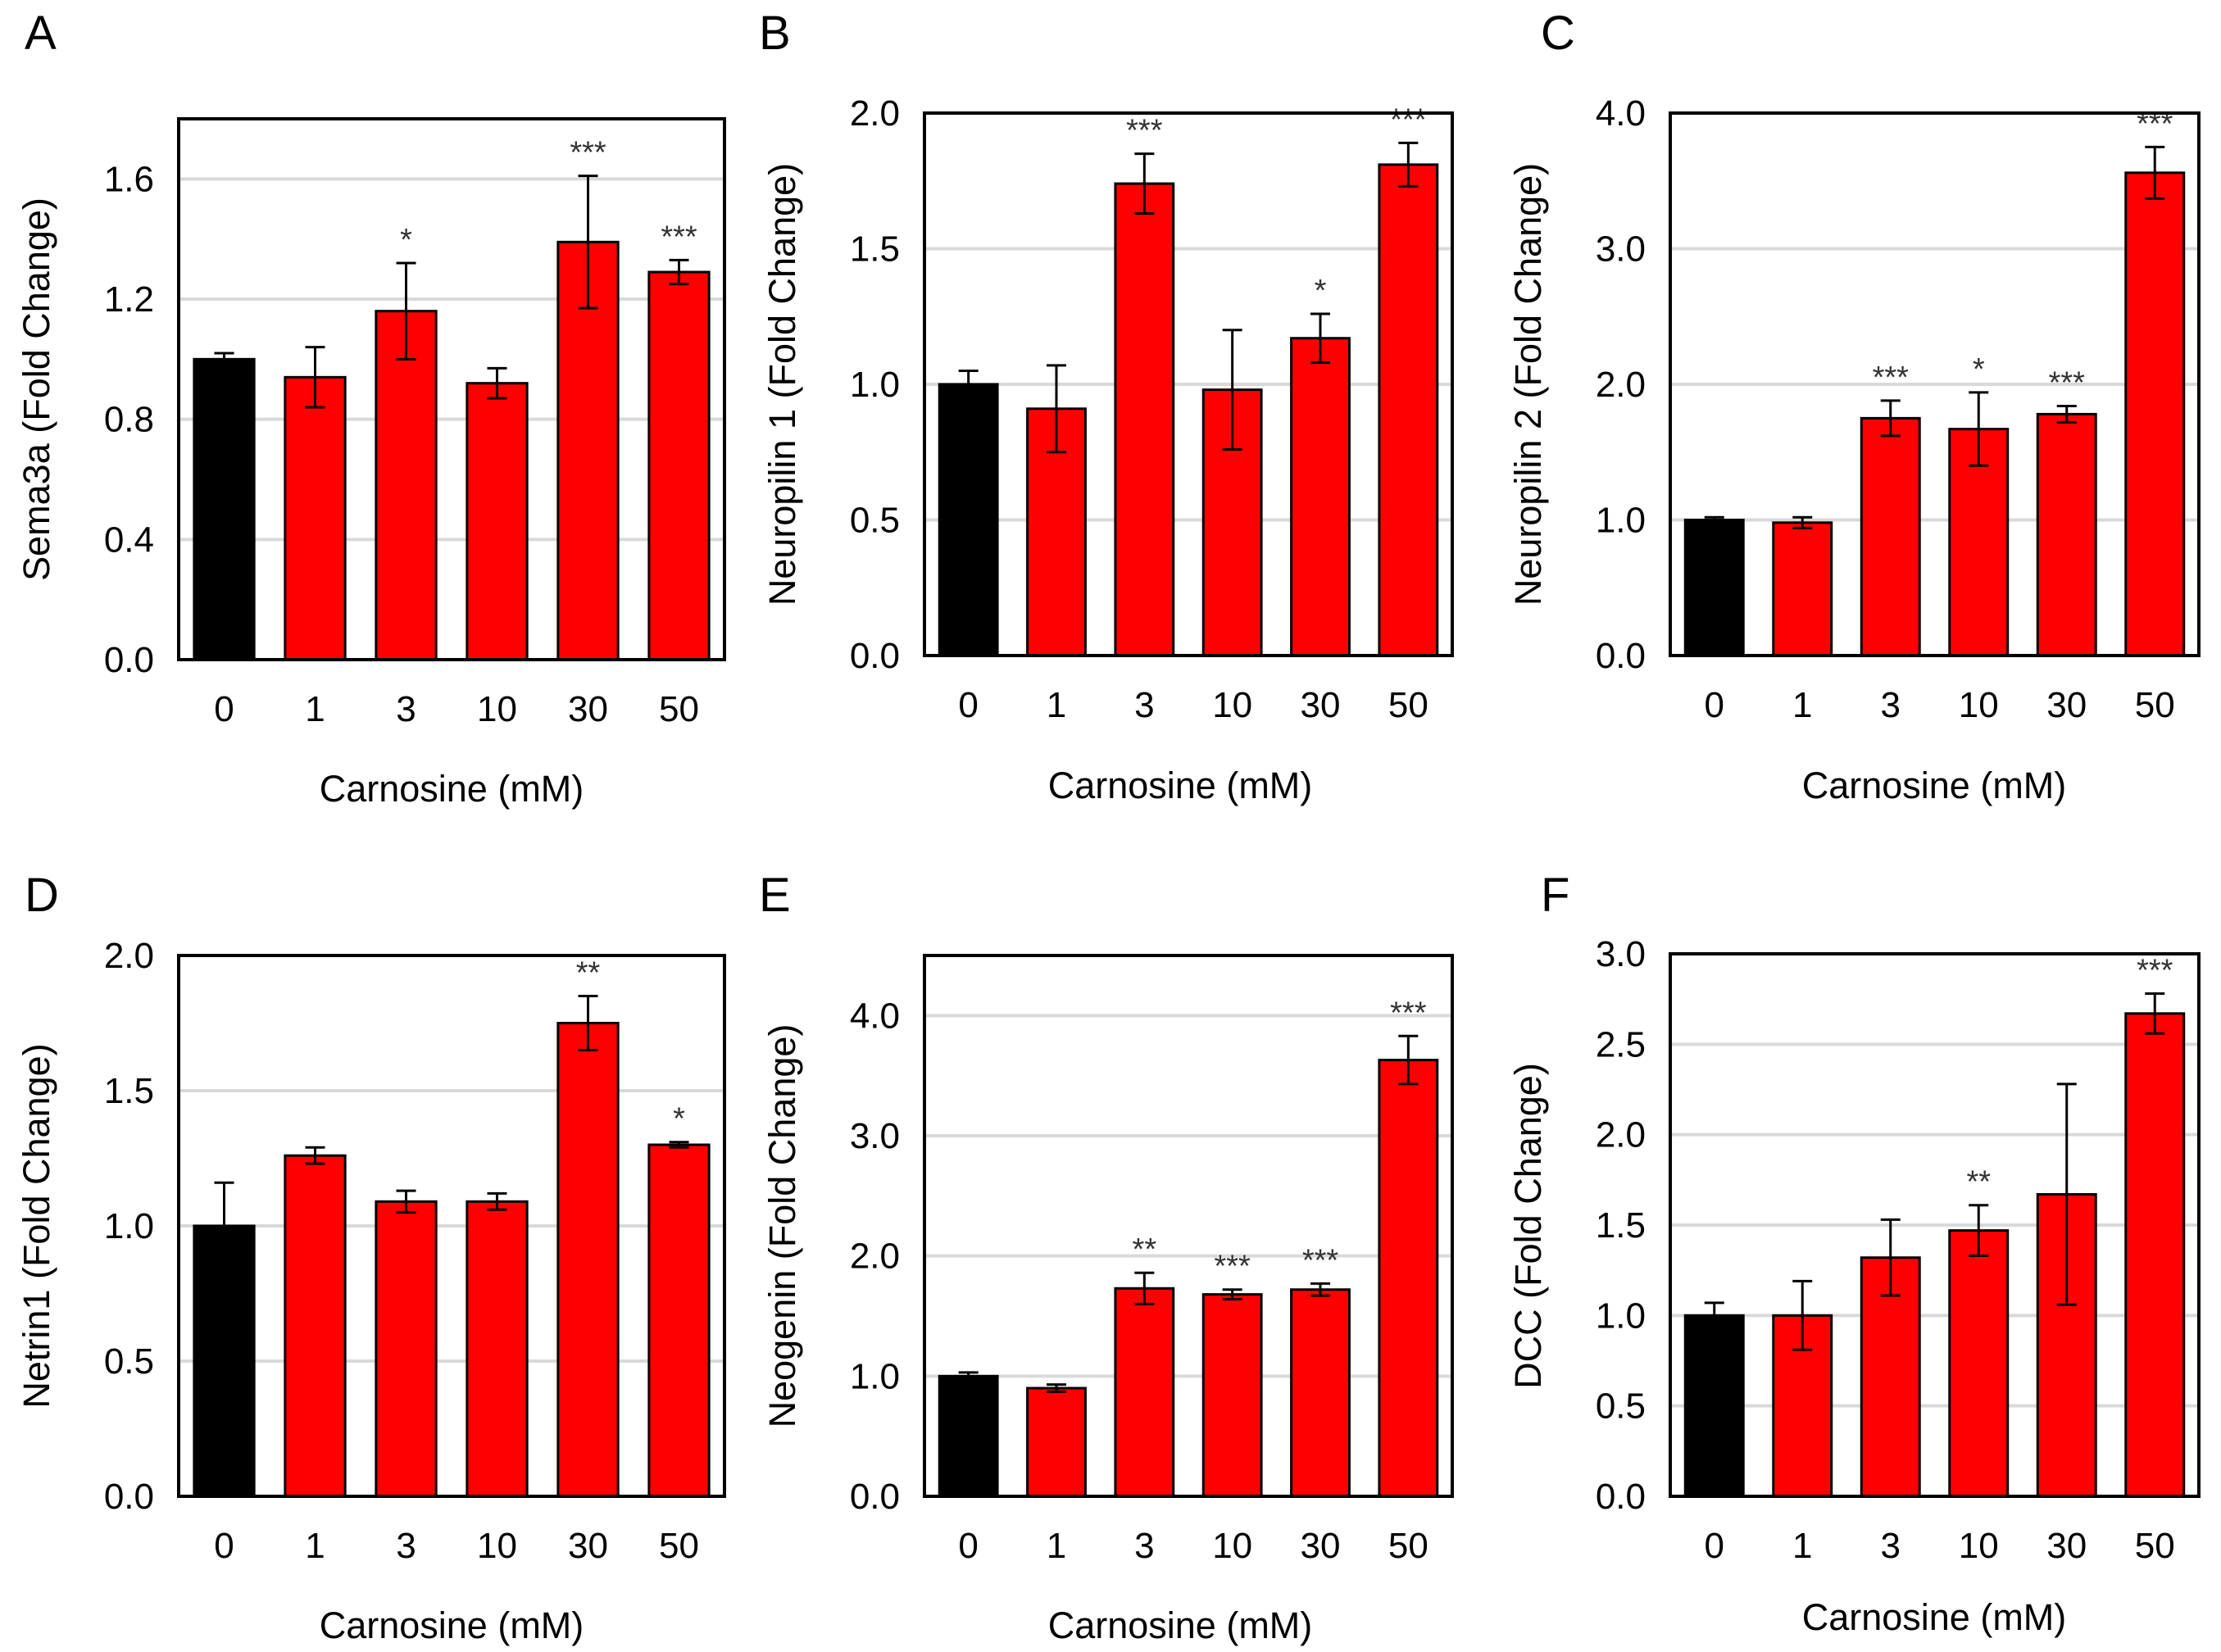 The image size is (2221, 1652). Describe the element at coordinates (1558, 33) in the screenshot. I see `panel-letter: C` at that location.